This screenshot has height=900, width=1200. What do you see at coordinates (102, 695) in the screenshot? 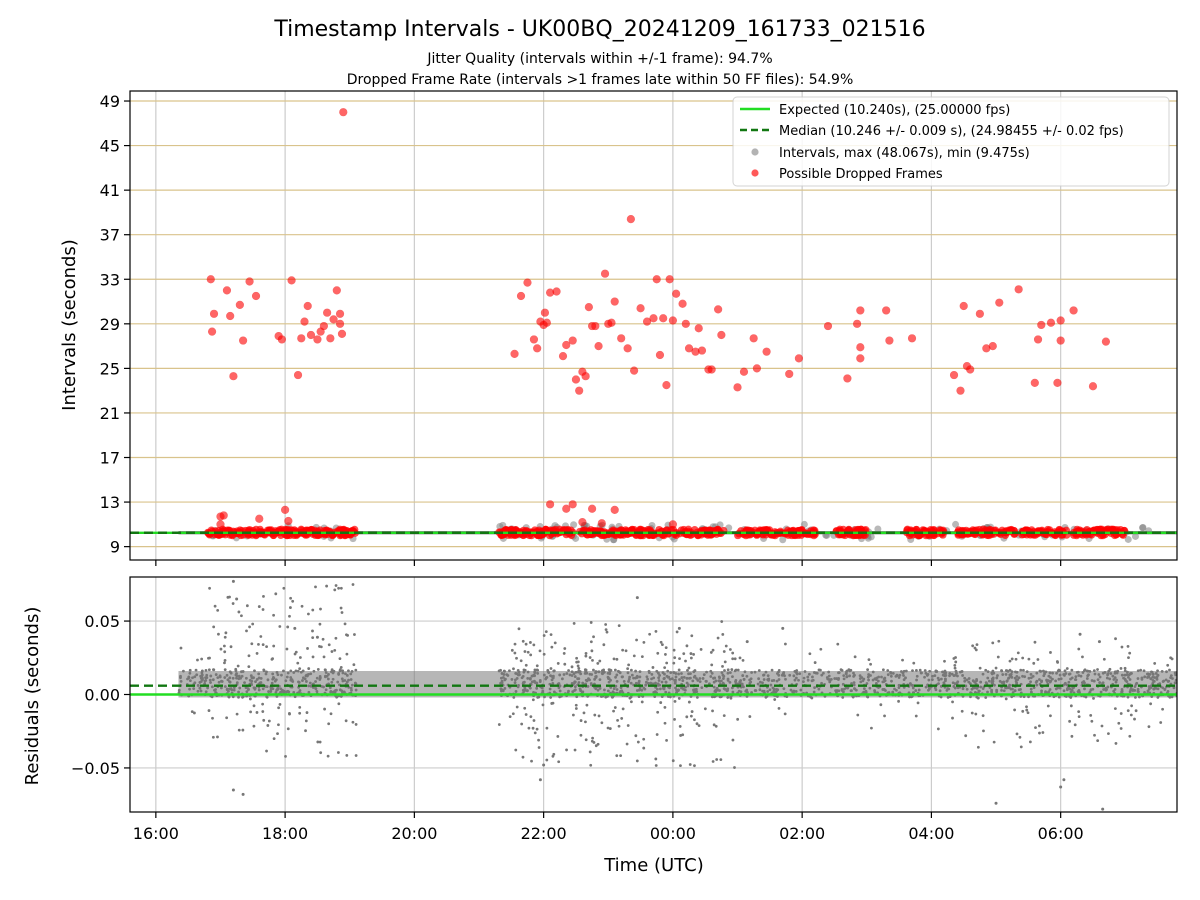
I see `y-tick-label: 0.00` at bounding box center [102, 695].